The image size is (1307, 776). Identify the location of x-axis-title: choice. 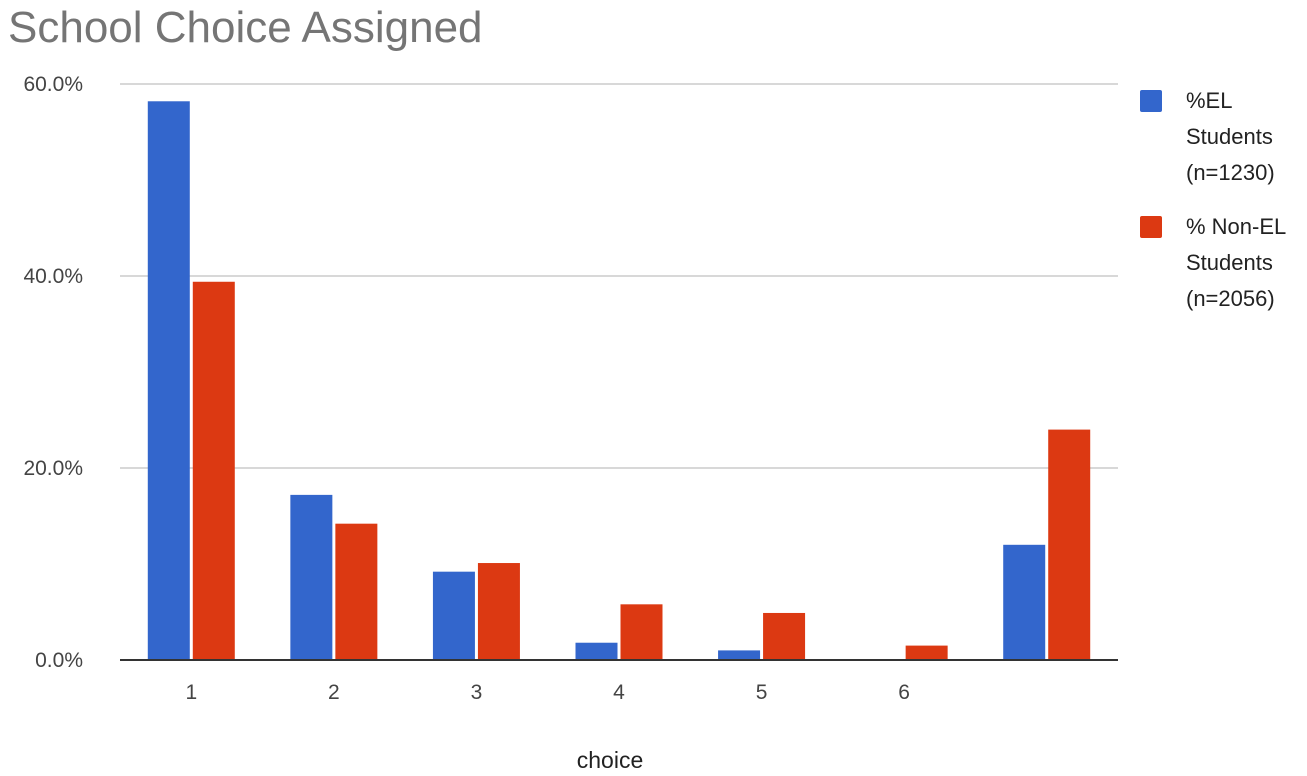
(610, 759).